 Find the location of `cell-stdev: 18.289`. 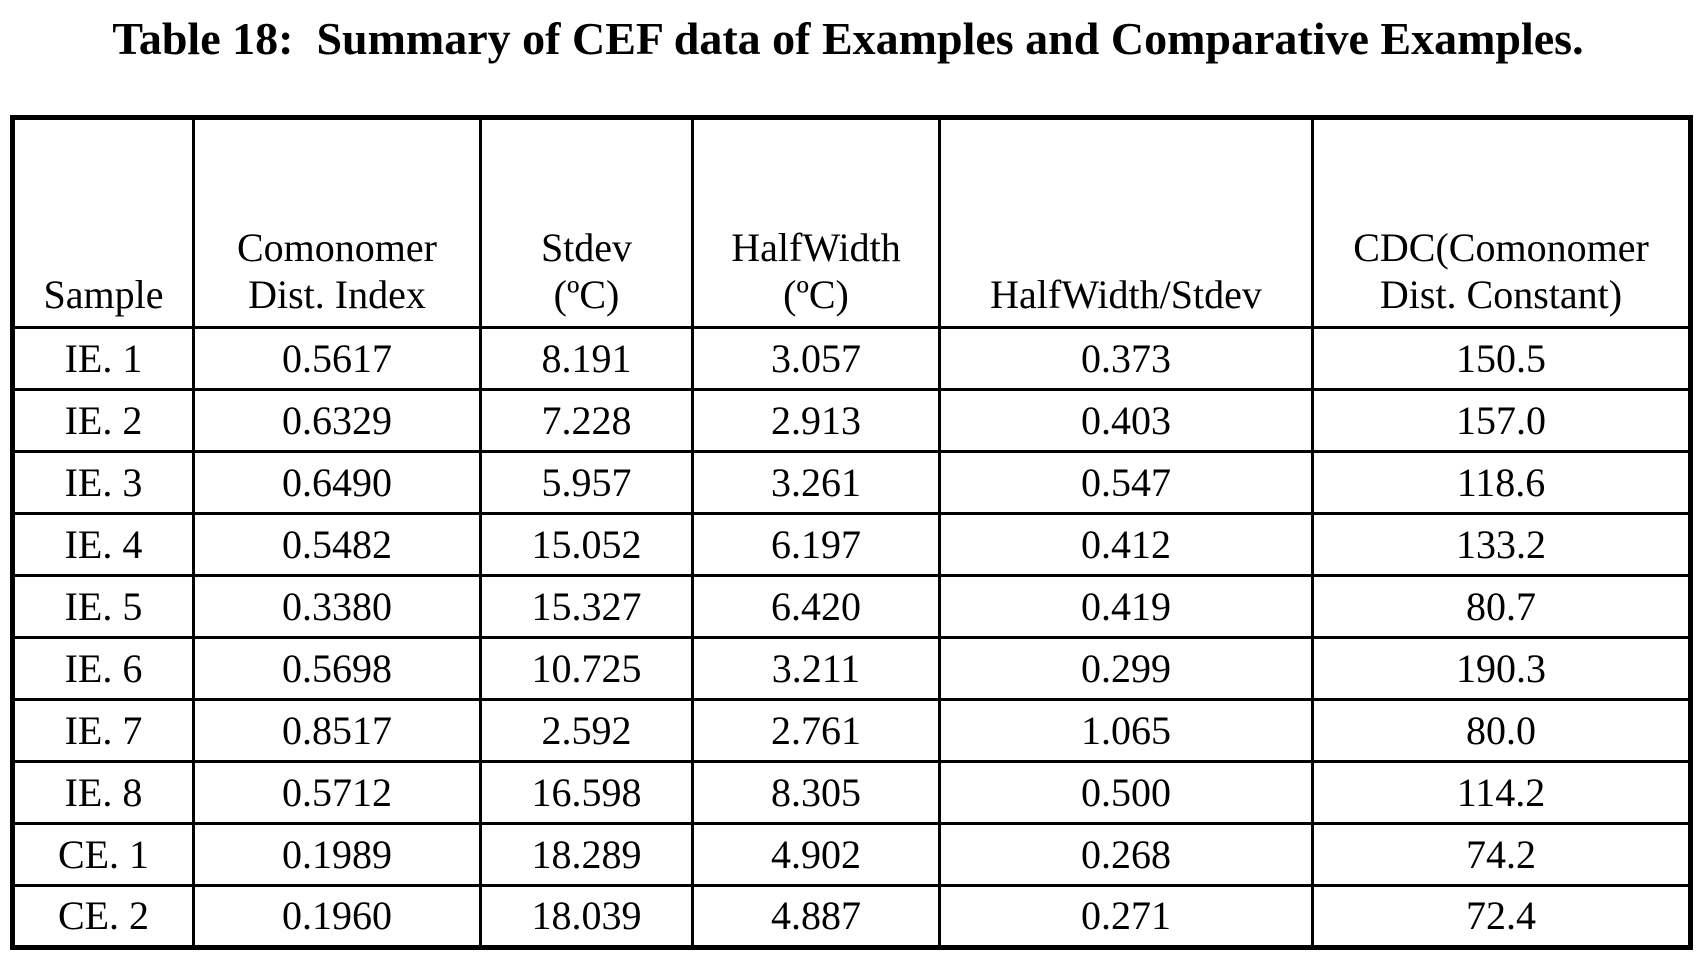

cell-stdev: 18.289 is located at coordinates (586, 854).